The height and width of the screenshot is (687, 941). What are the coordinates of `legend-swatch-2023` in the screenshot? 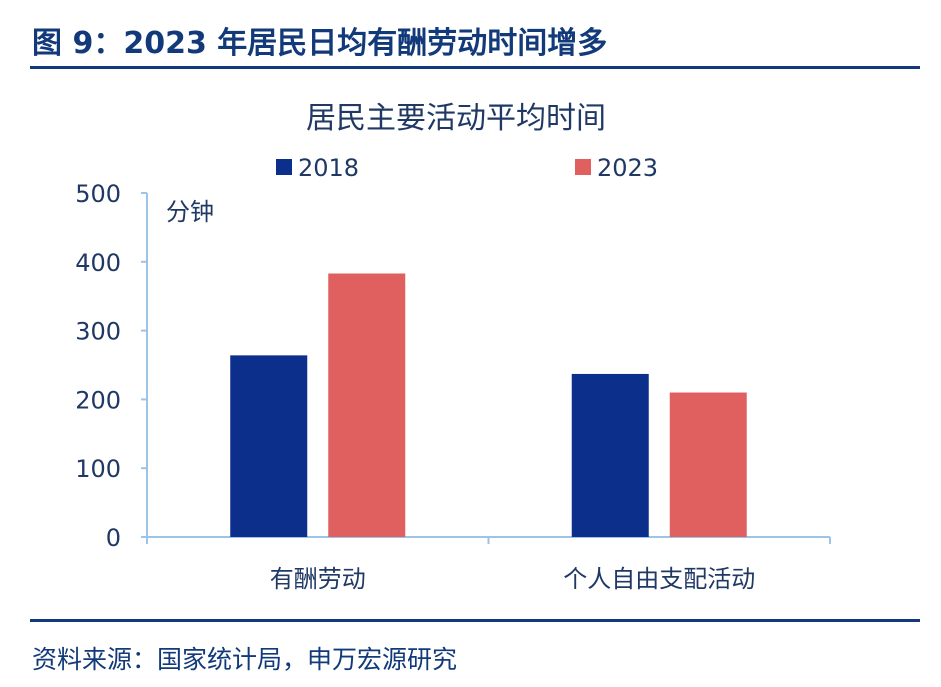 It's located at (583, 167).